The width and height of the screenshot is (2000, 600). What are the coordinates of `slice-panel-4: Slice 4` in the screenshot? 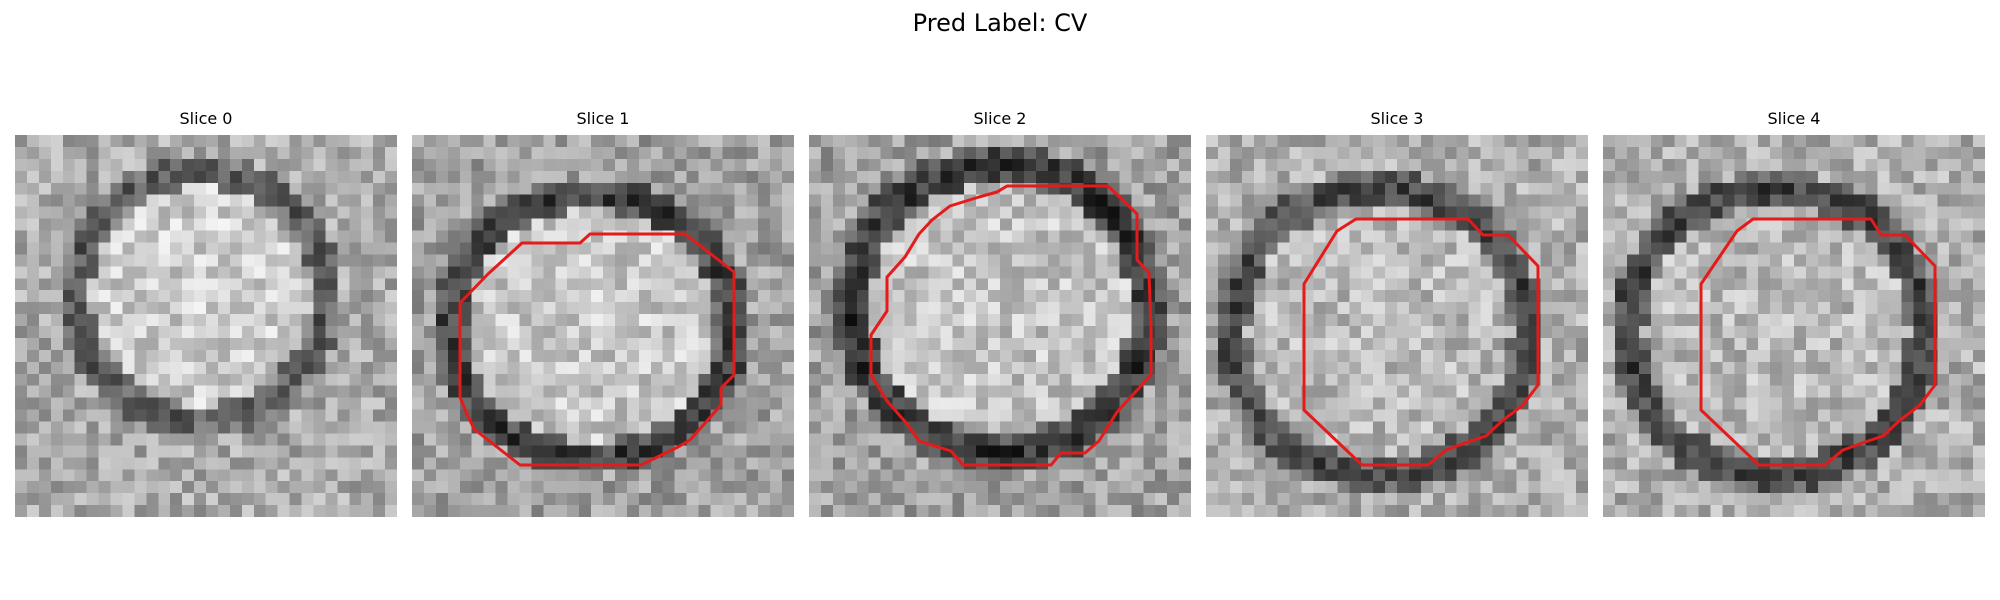 It's located at (1794, 312).